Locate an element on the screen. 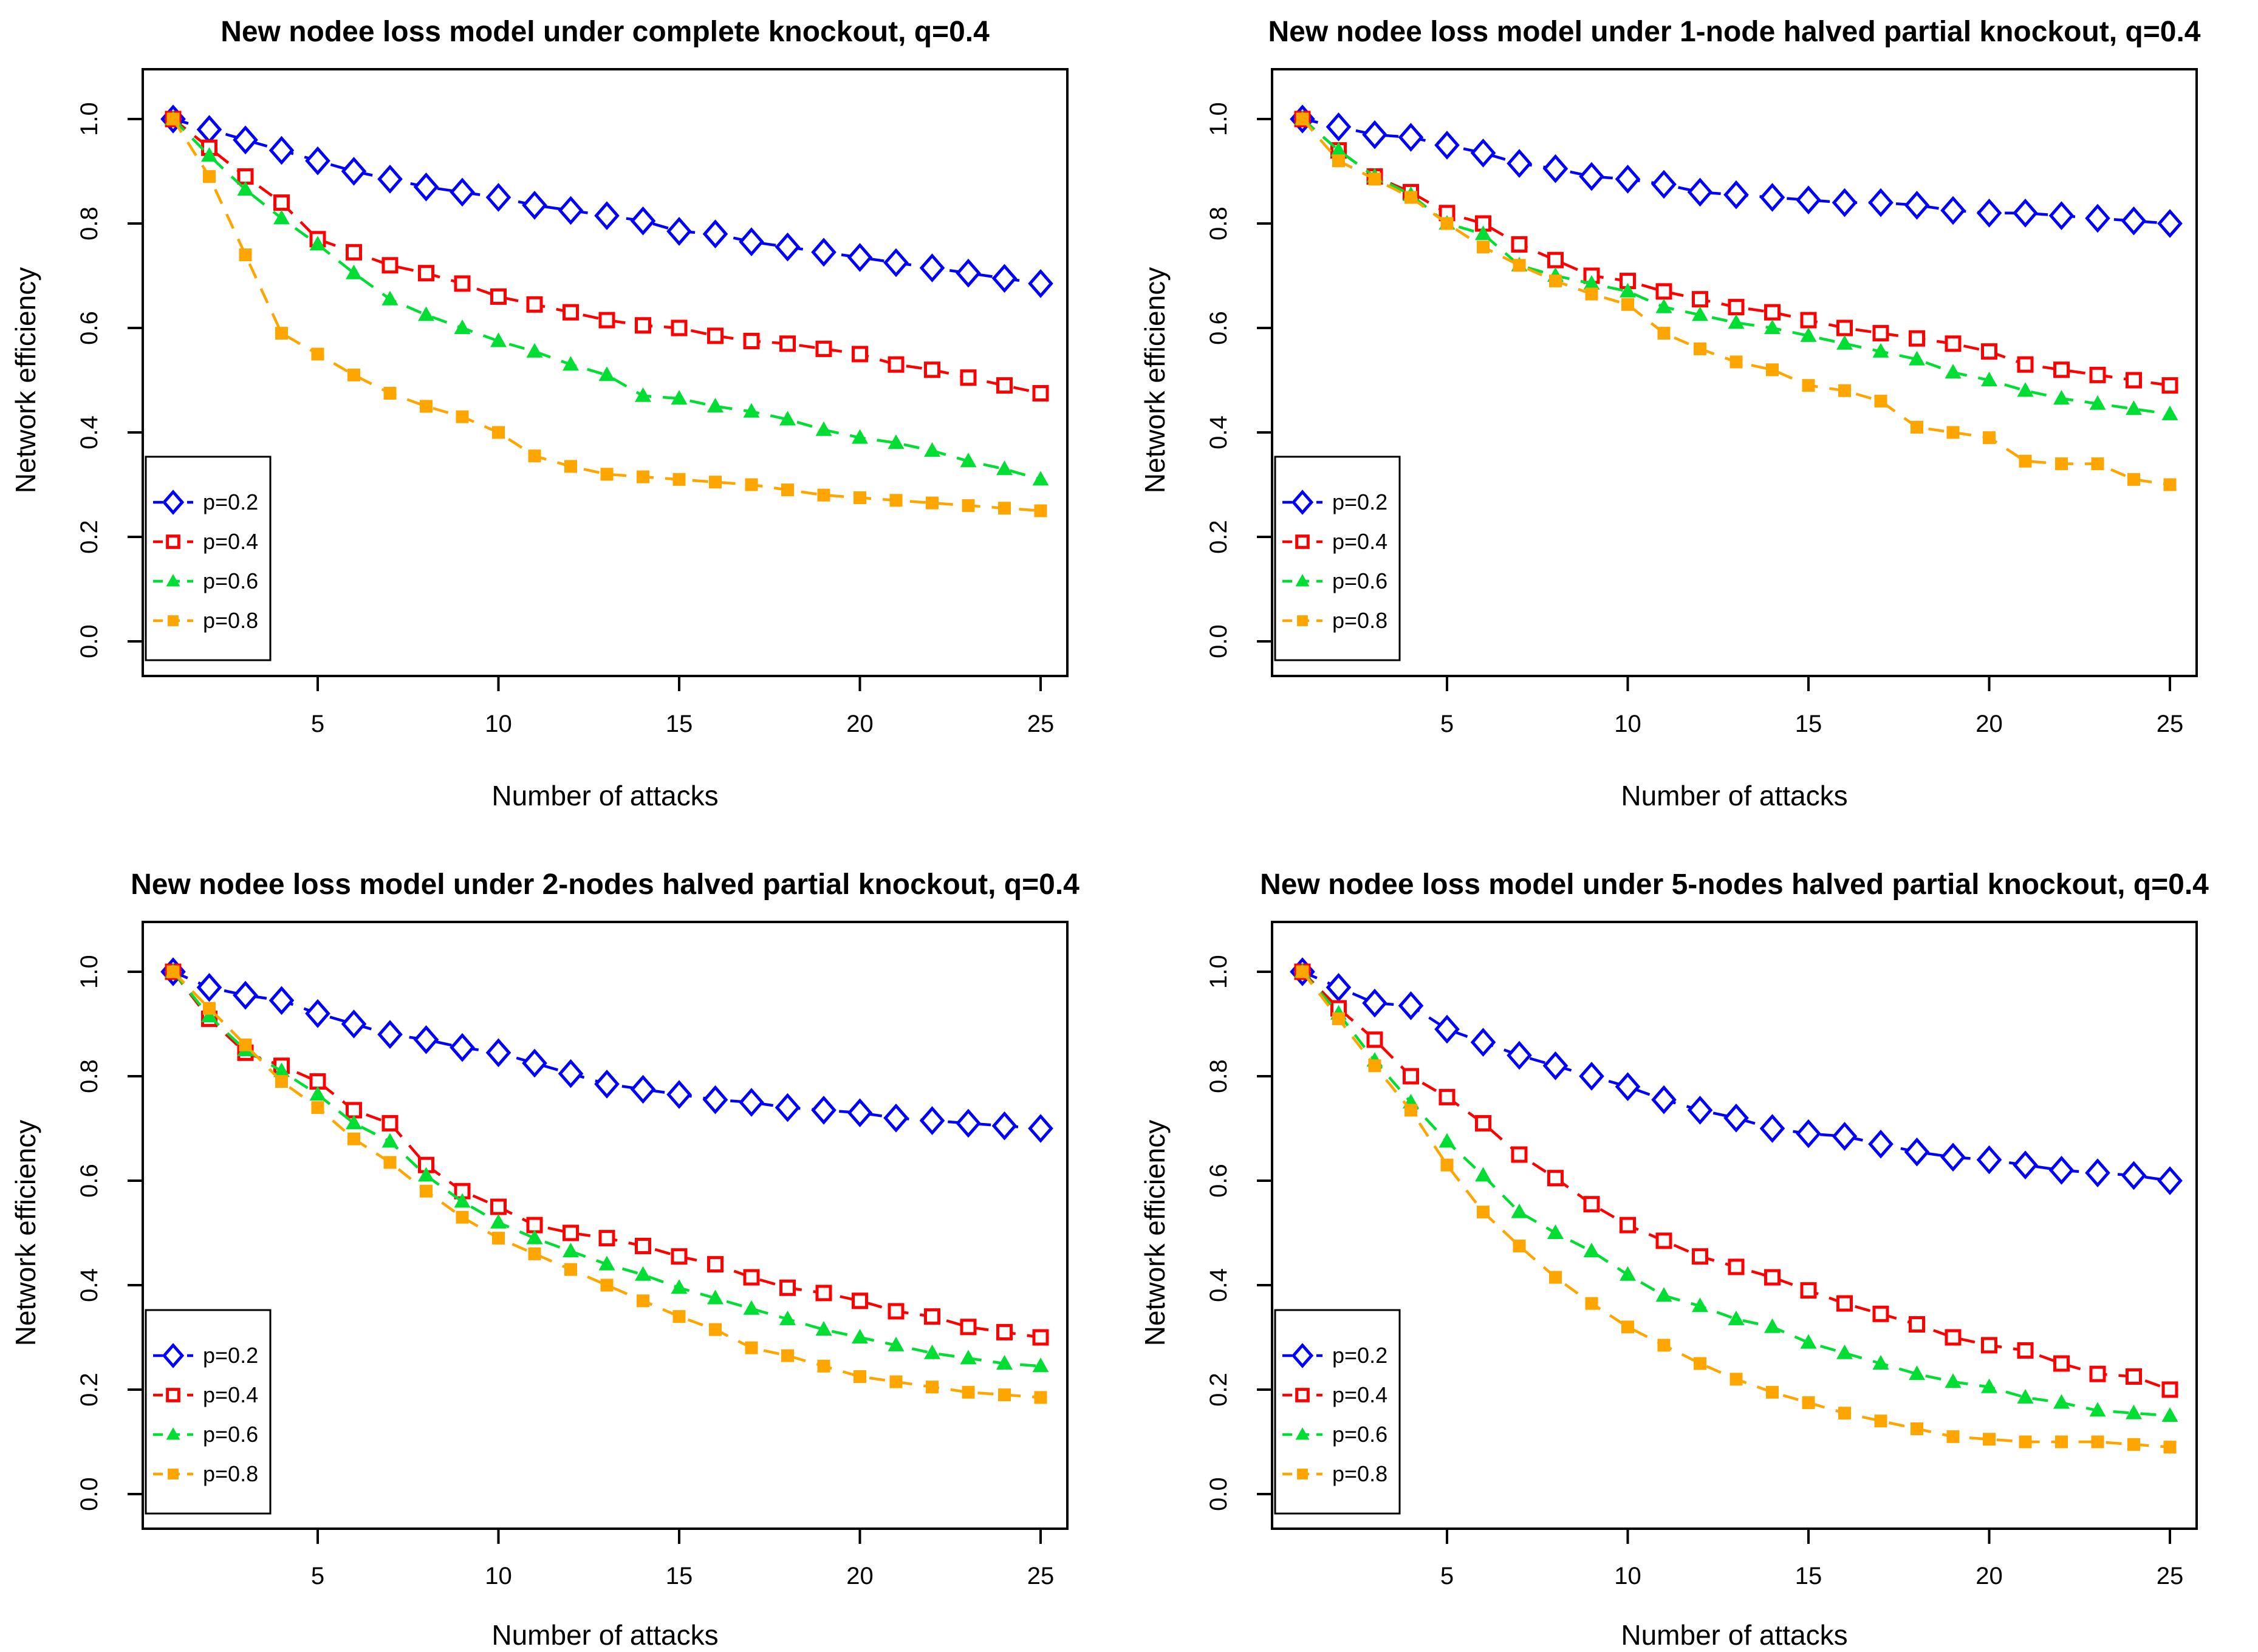  series-p08 is located at coordinates (606, 1184).